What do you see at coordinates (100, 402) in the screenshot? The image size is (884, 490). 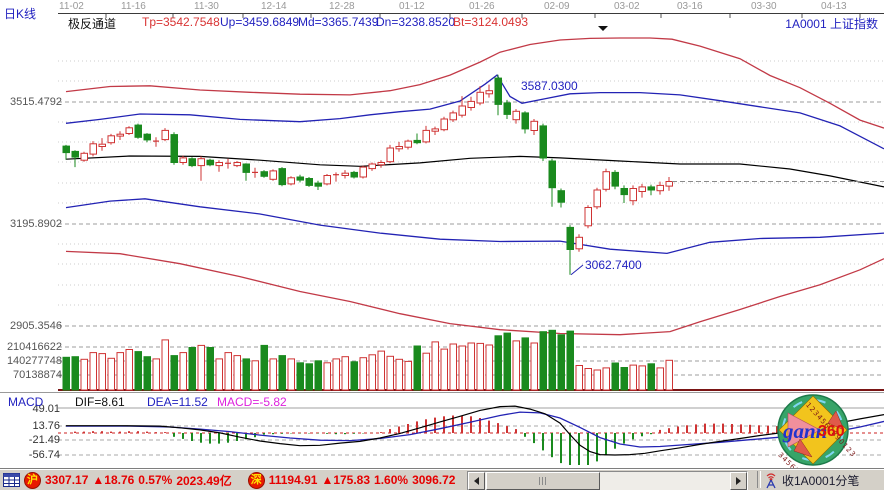 I see `dif-value: DIF=8.61` at bounding box center [100, 402].